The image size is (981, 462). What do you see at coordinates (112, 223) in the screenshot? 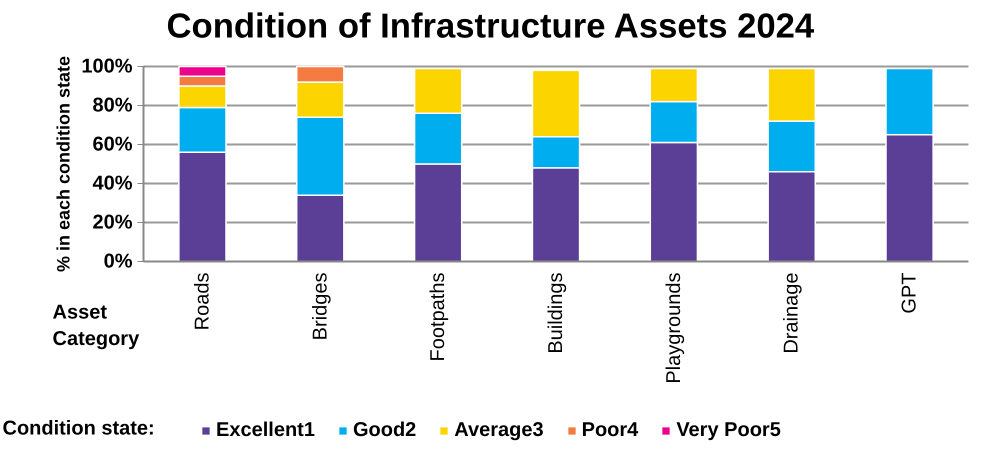
I see `y-tick-label: 20%` at bounding box center [112, 223].